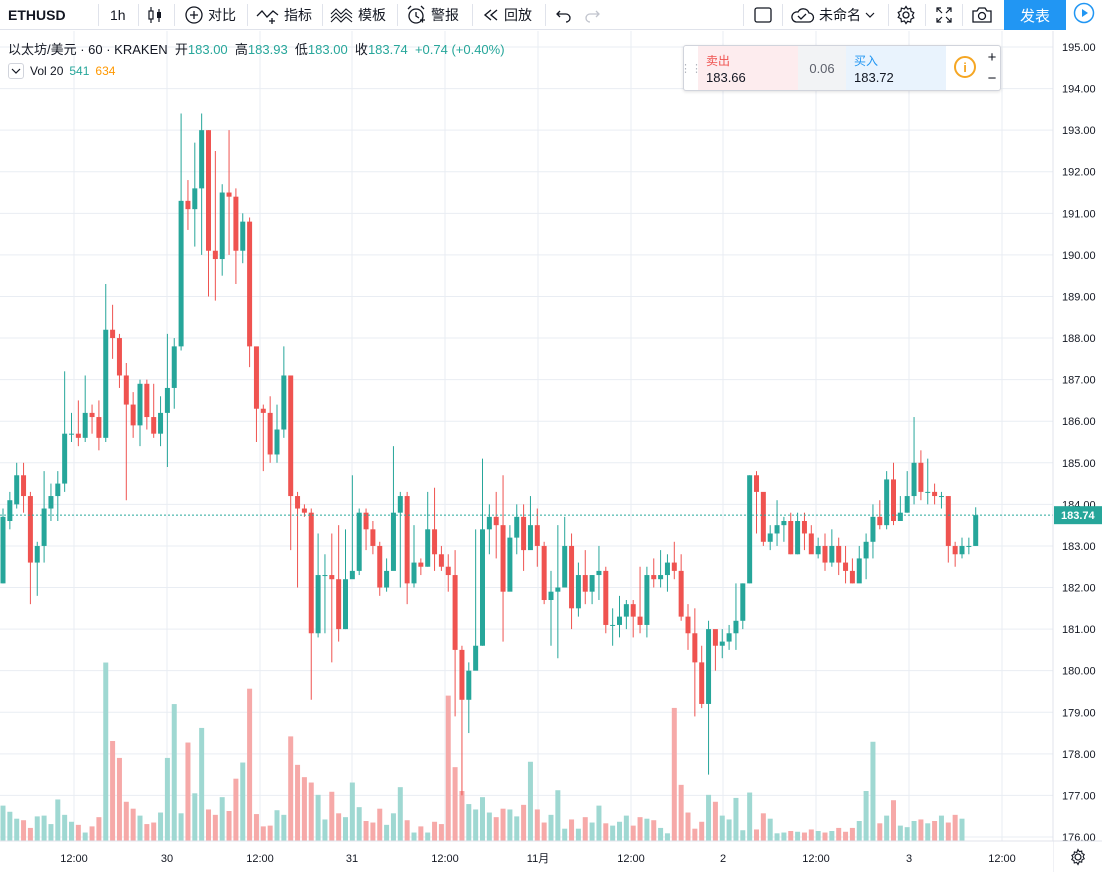 Image resolution: width=1102 pixels, height=872 pixels. I want to click on price-tick-label: 182.00, so click(1079, 589).